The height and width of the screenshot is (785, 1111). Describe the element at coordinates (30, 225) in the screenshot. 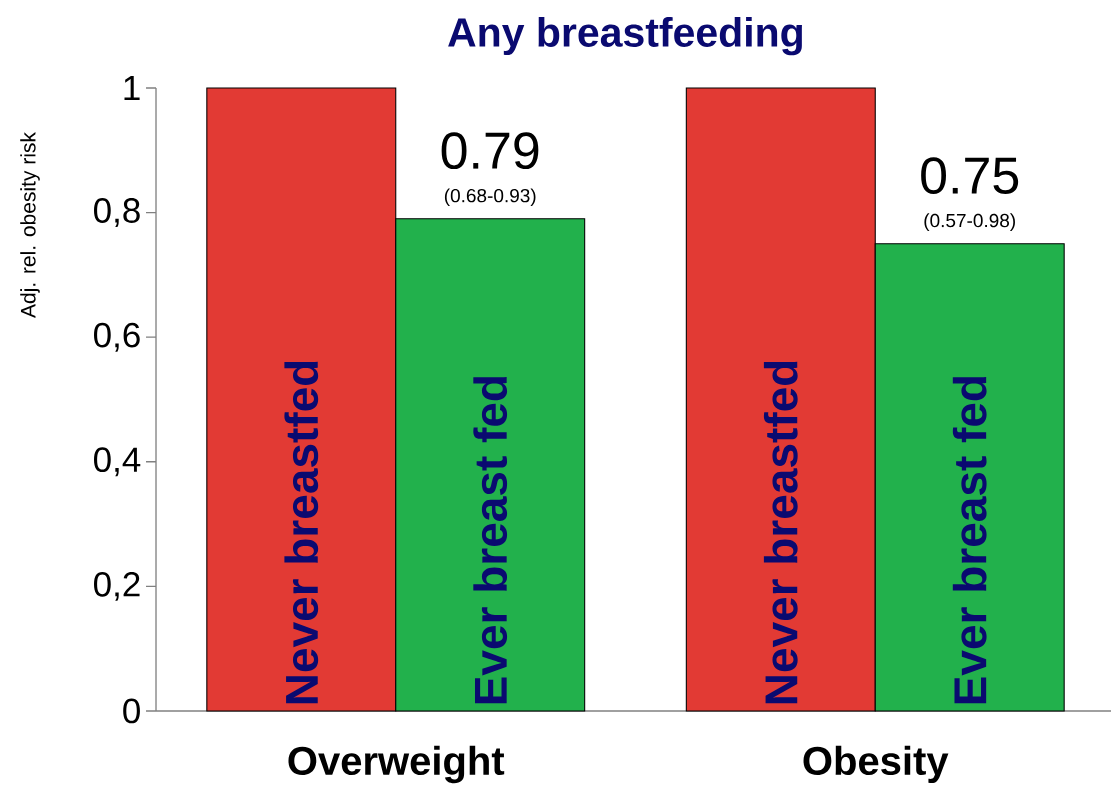

I see `y-axis-title: Adj. rel. obesity risk` at that location.